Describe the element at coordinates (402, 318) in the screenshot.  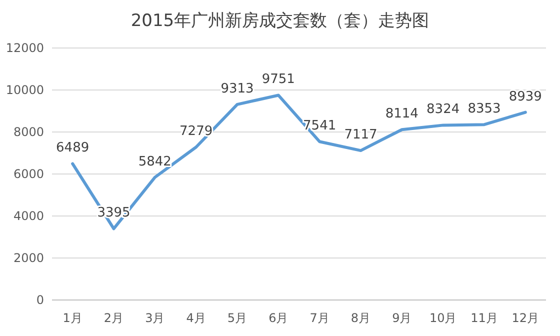
I see `x-tick-label: 9月` at that location.